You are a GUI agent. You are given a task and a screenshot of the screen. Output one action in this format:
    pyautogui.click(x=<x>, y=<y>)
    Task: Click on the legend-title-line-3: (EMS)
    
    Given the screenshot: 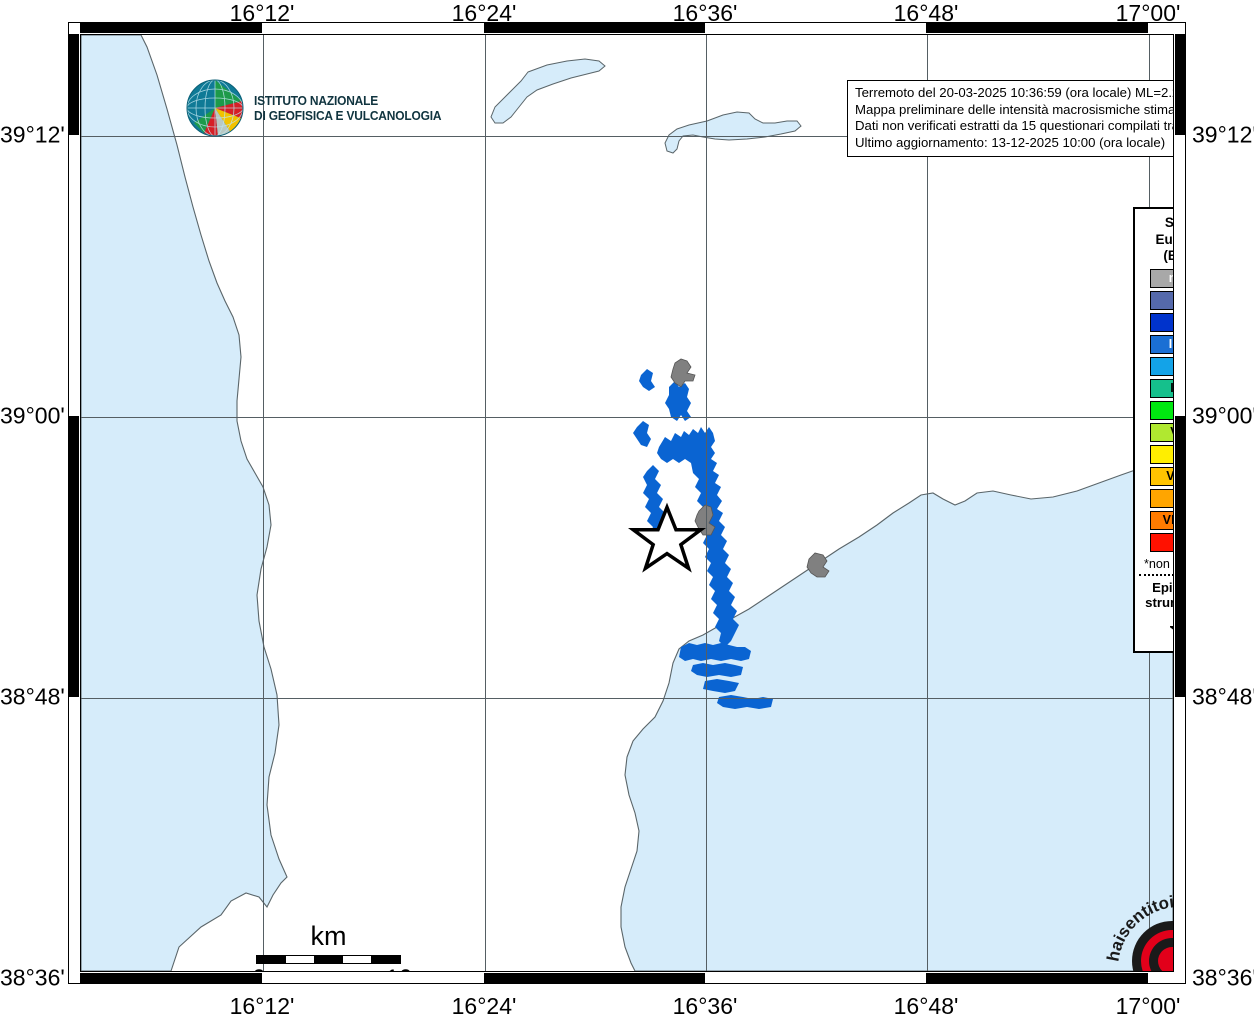 What is the action you would take?
    pyautogui.click(x=1168, y=255)
    